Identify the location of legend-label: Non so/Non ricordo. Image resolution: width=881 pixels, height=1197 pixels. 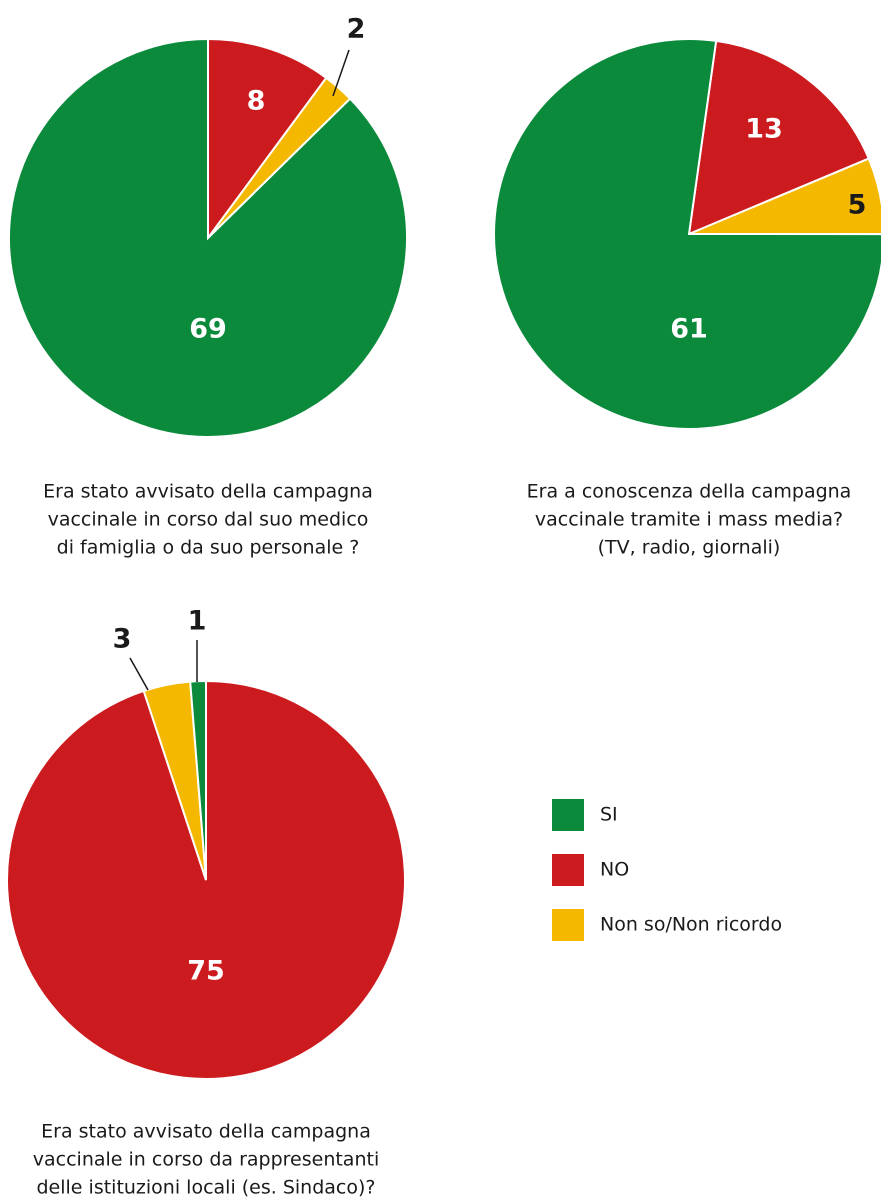
(691, 925).